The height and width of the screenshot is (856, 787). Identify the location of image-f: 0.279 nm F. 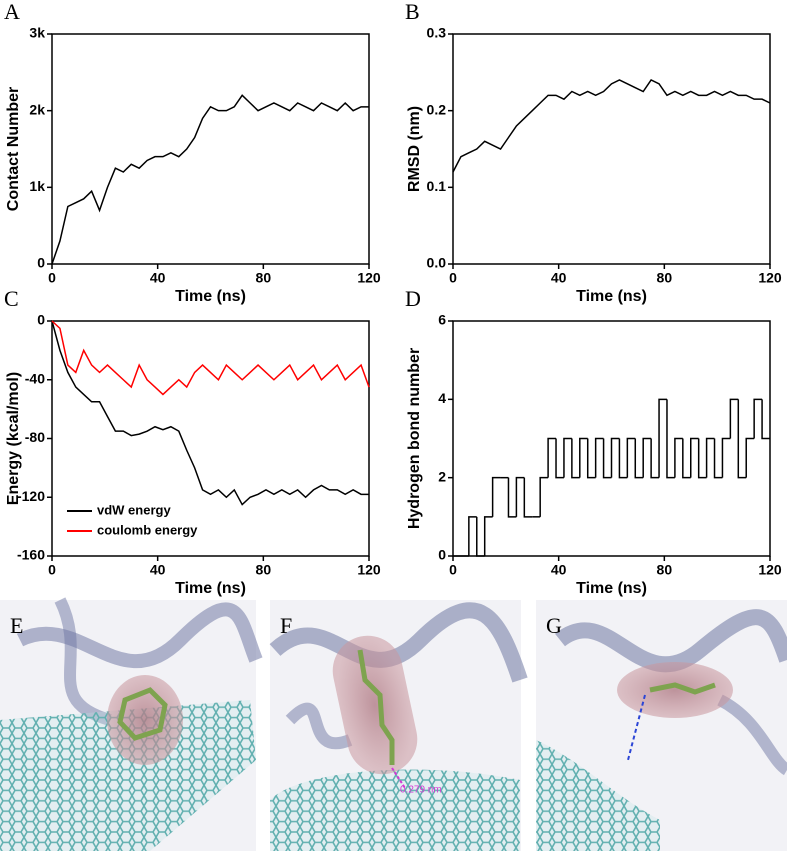
(398, 725).